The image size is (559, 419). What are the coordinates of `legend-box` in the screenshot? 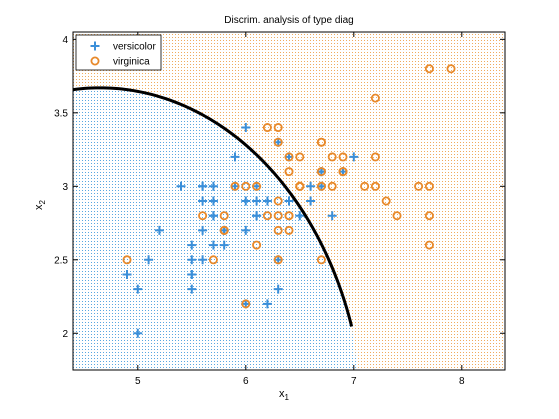 It's located at (118, 52).